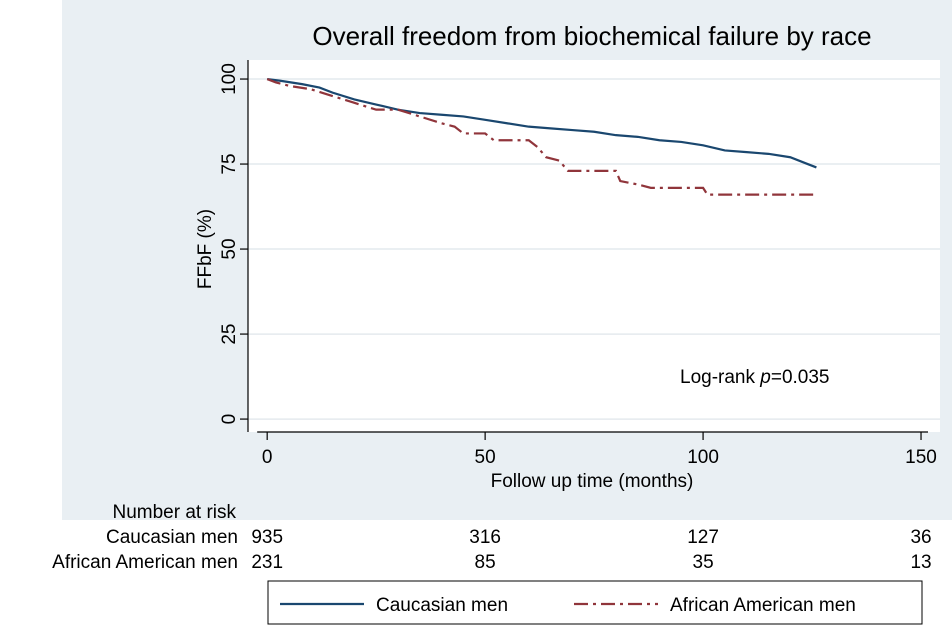 This screenshot has width=952, height=631. Describe the element at coordinates (703, 457) in the screenshot. I see `x-tick-label: 100` at that location.